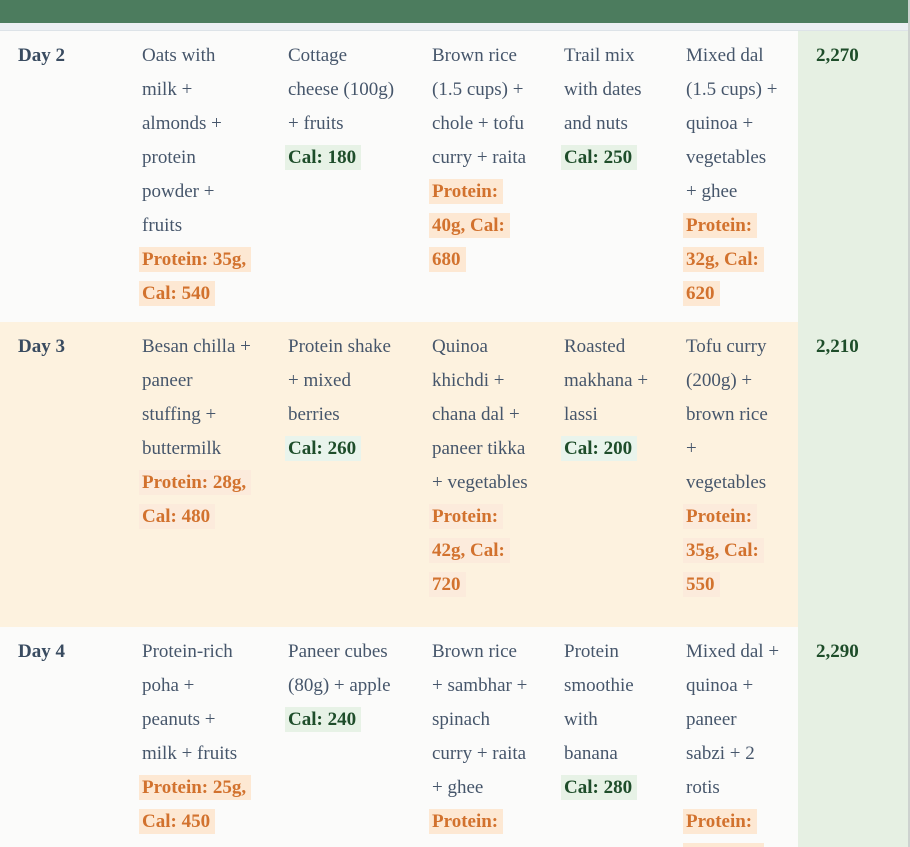 The image size is (910, 847). I want to click on calorie-badge: Cal: 280, so click(599, 787).